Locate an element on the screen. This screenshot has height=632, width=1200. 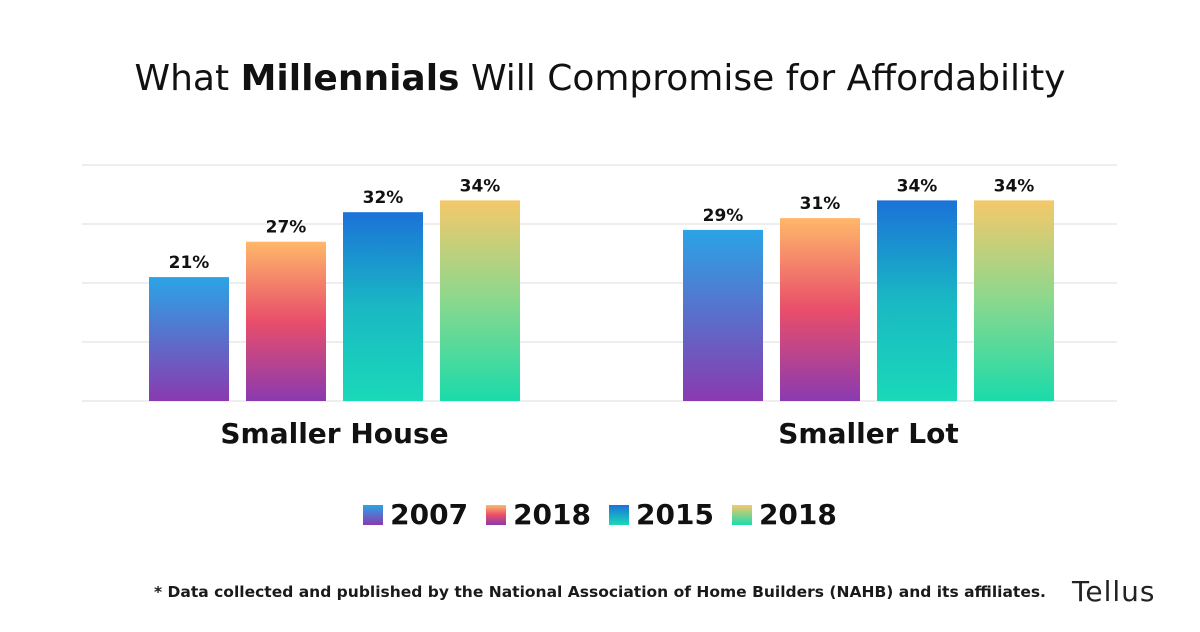
data-label: 27% is located at coordinates (286, 228).